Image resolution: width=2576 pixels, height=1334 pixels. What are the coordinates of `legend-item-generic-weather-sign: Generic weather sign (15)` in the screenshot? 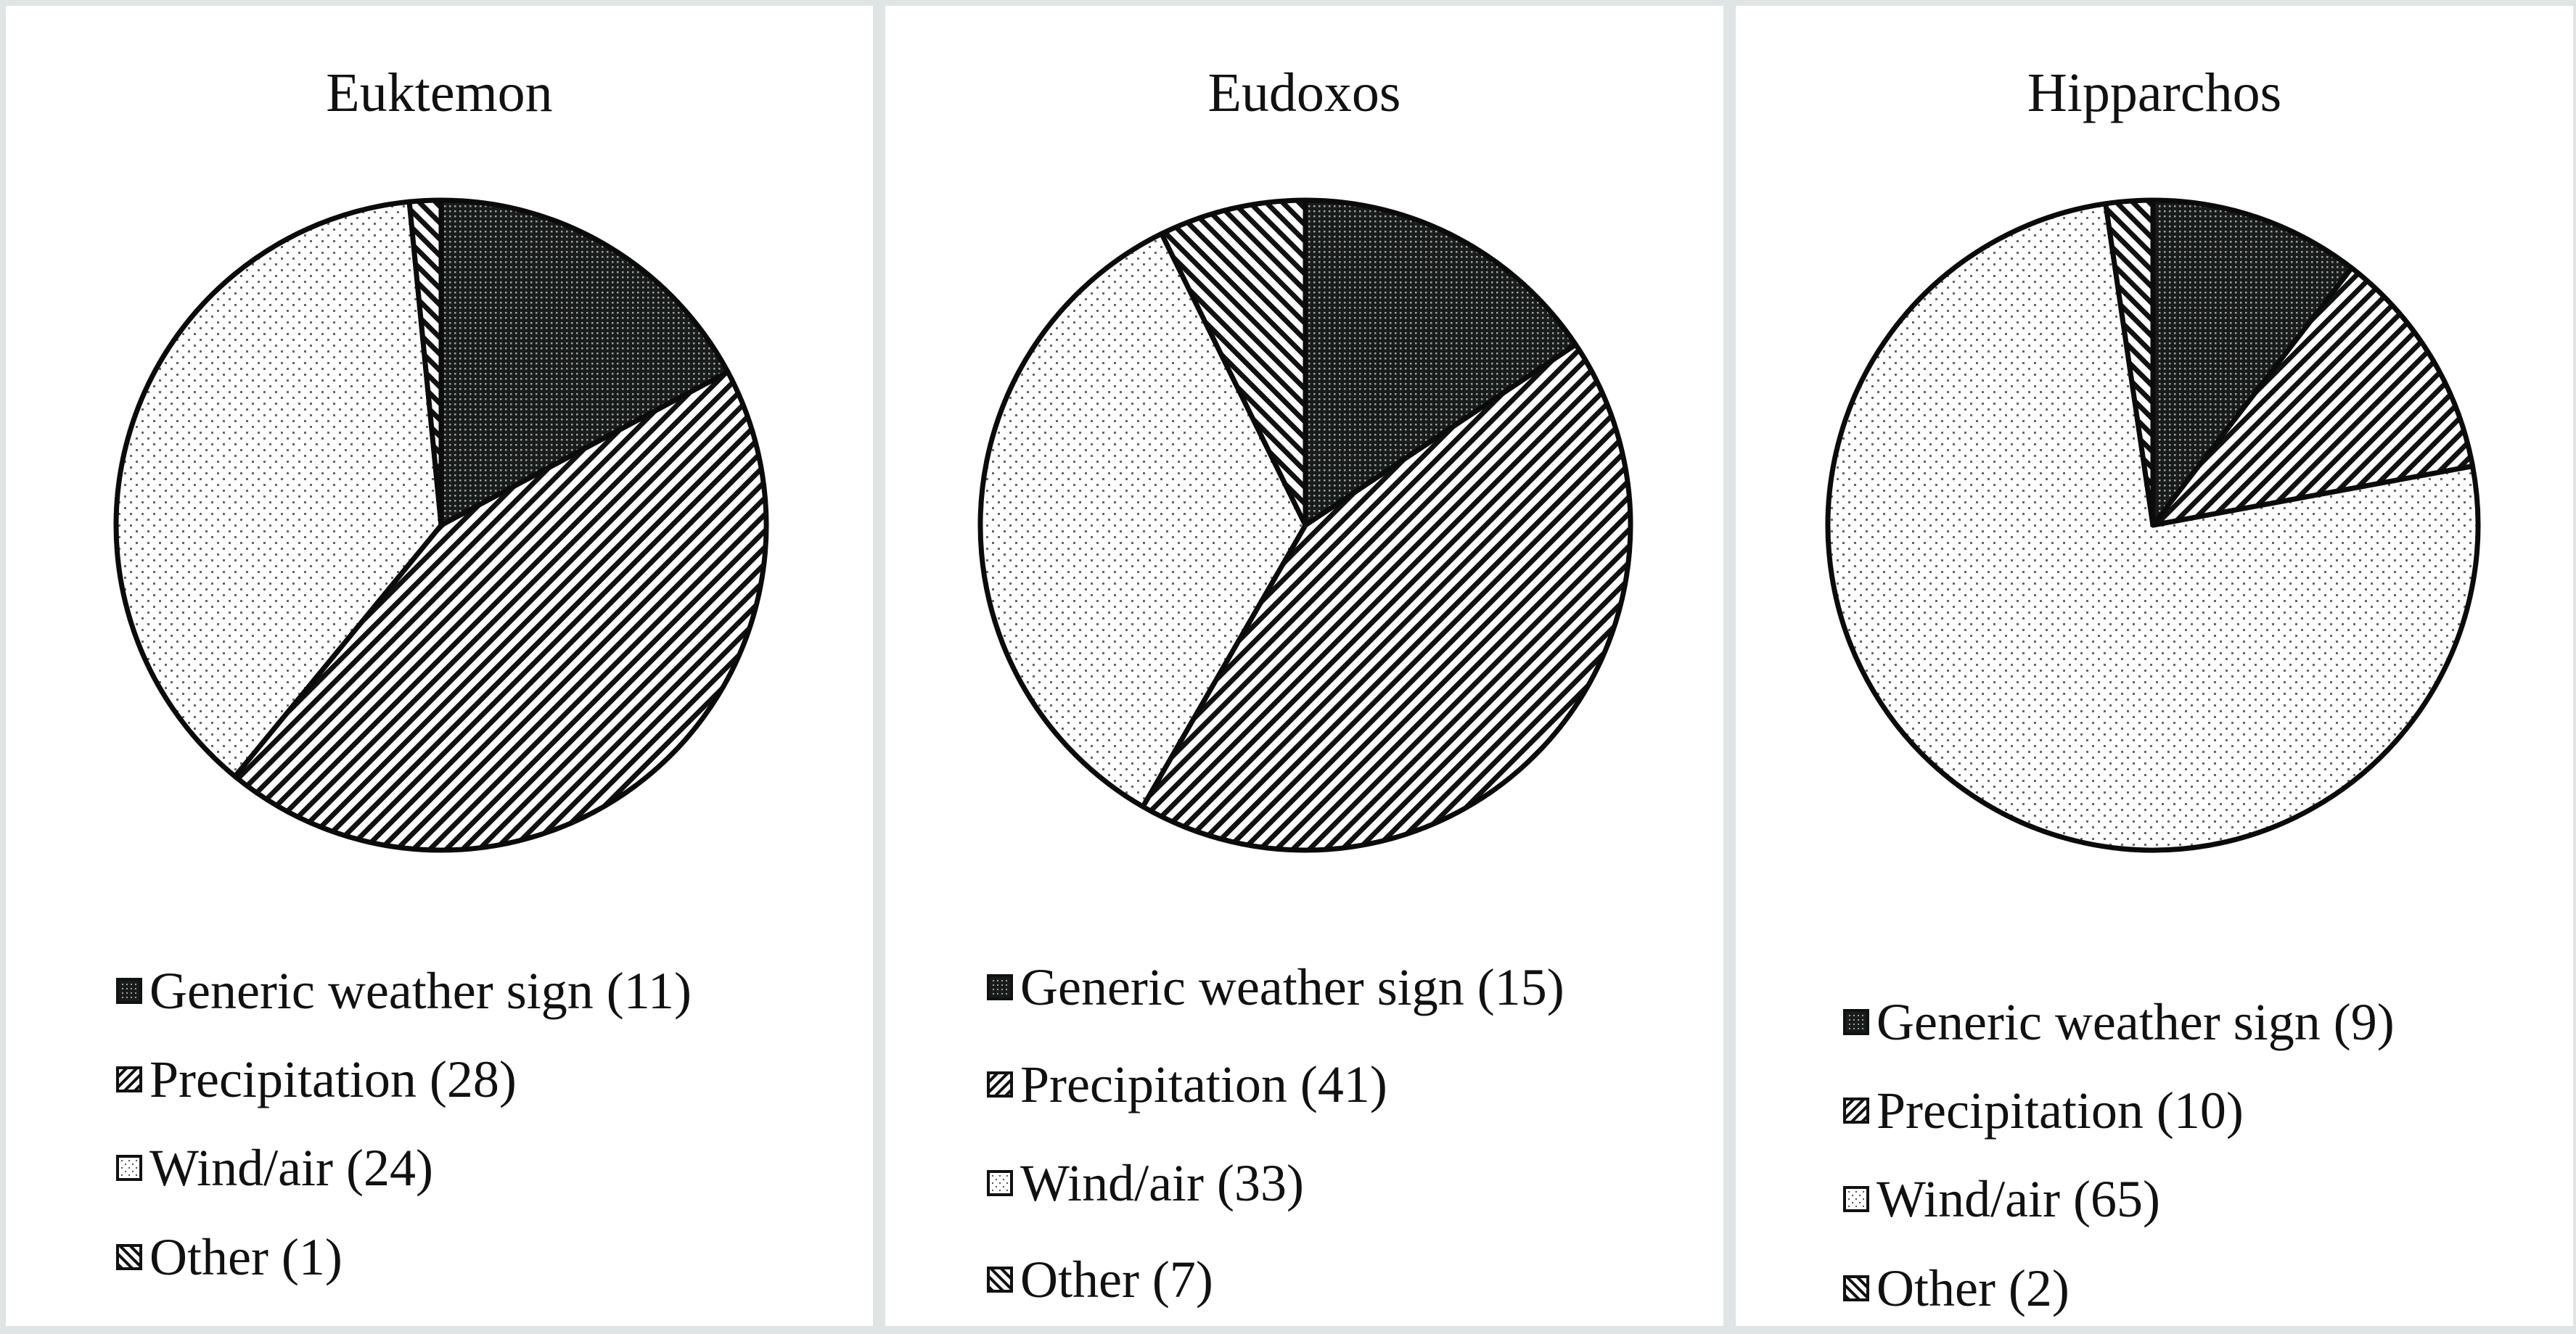 It's located at (1275, 987).